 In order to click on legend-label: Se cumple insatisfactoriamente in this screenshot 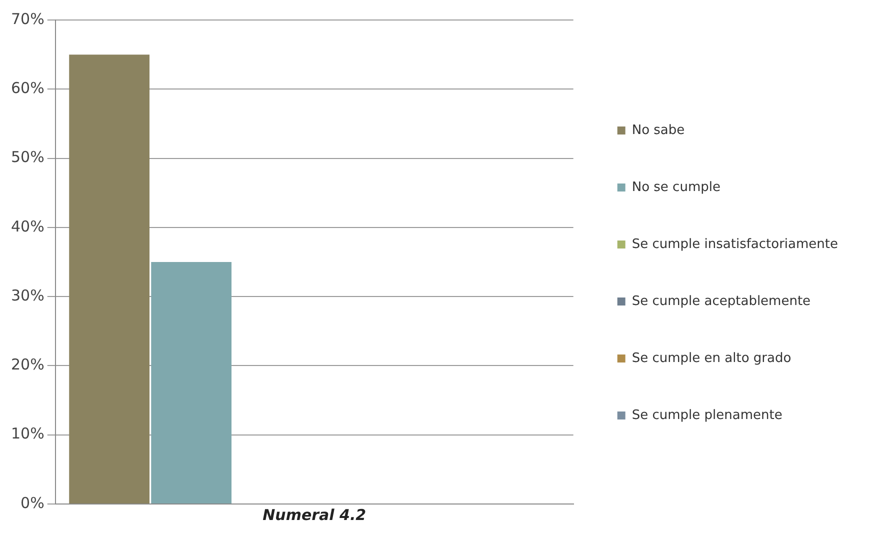, I will do `click(735, 244)`.